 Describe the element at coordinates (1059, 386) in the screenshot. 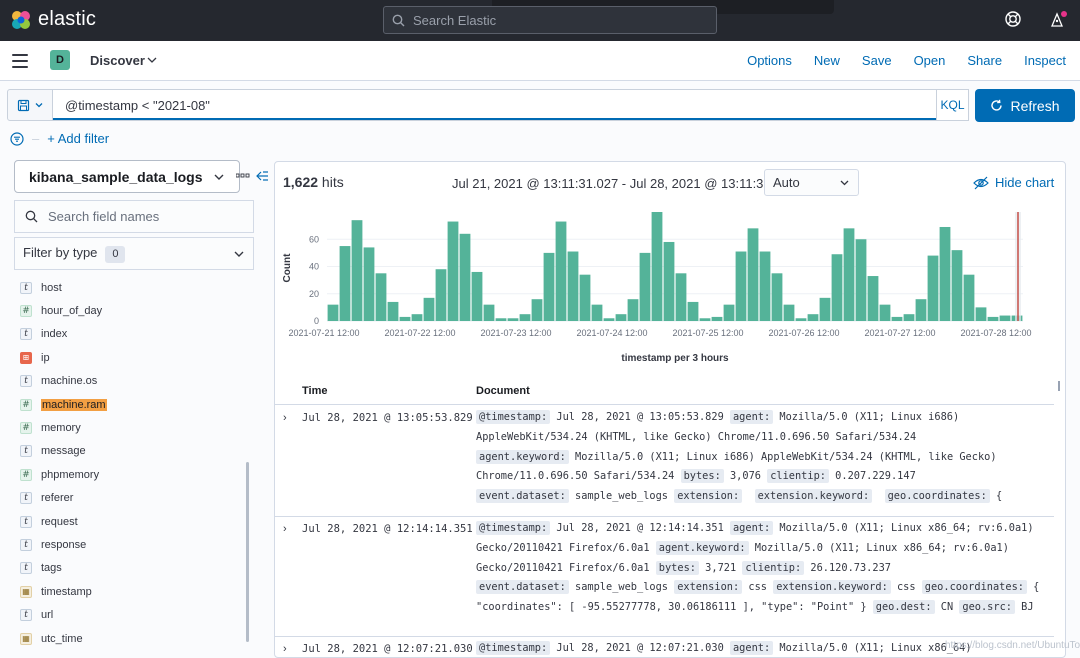

I see `table-scrollbar` at that location.